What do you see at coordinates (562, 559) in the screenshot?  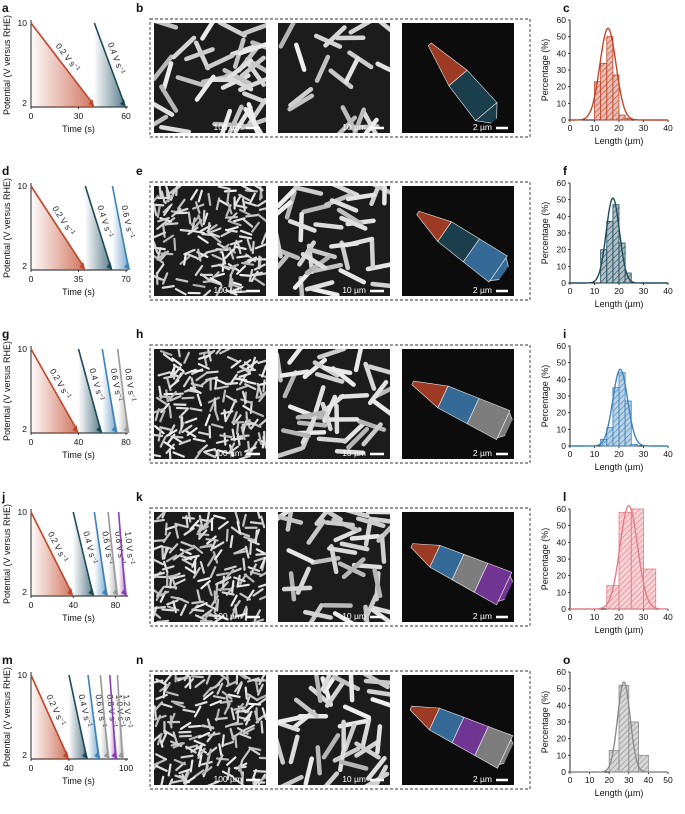 I see `y-tick-label: 30` at bounding box center [562, 559].